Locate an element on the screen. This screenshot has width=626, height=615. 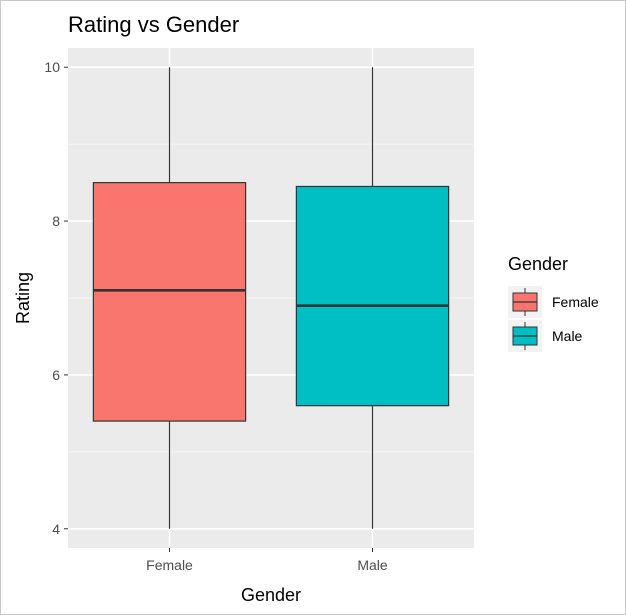
y-tick-label: 8 is located at coordinates (56, 221).